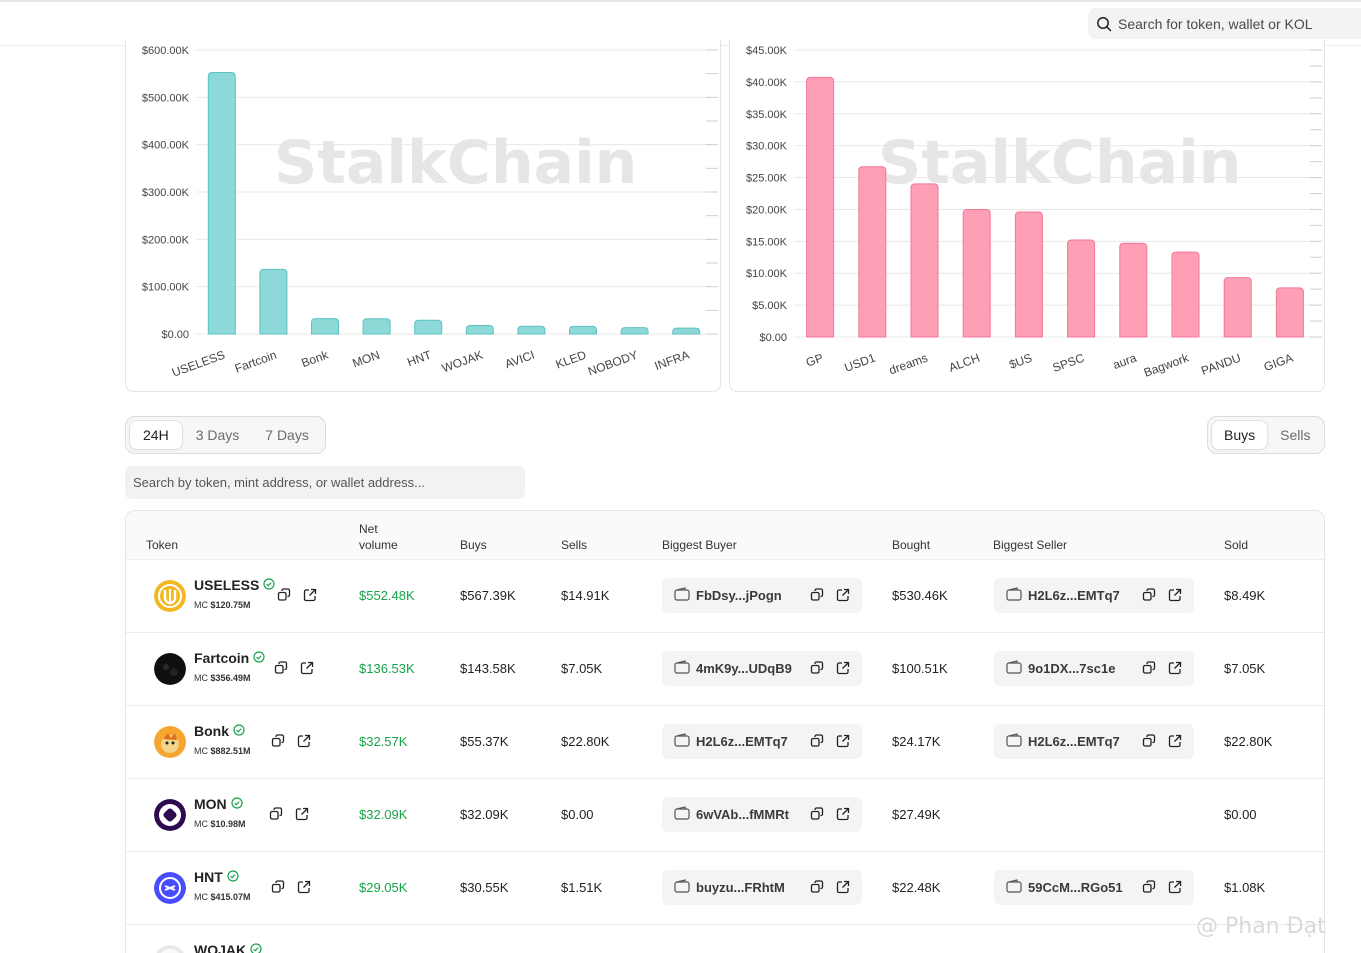 The width and height of the screenshot is (1361, 953). What do you see at coordinates (1167, 364) in the screenshot?
I see `x-tick-label: Bagwork` at bounding box center [1167, 364].